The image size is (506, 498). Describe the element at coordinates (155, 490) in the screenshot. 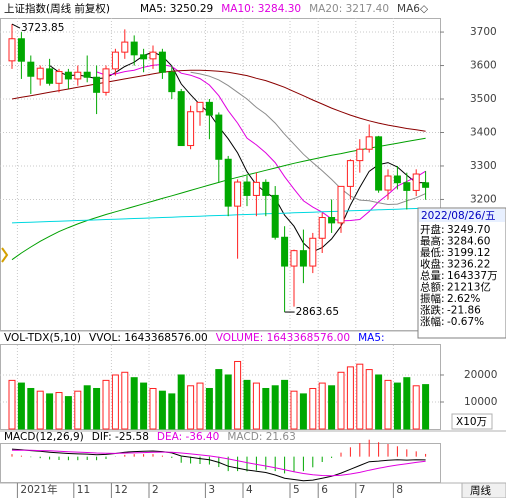

I see `x-tick-label: 2` at that location.